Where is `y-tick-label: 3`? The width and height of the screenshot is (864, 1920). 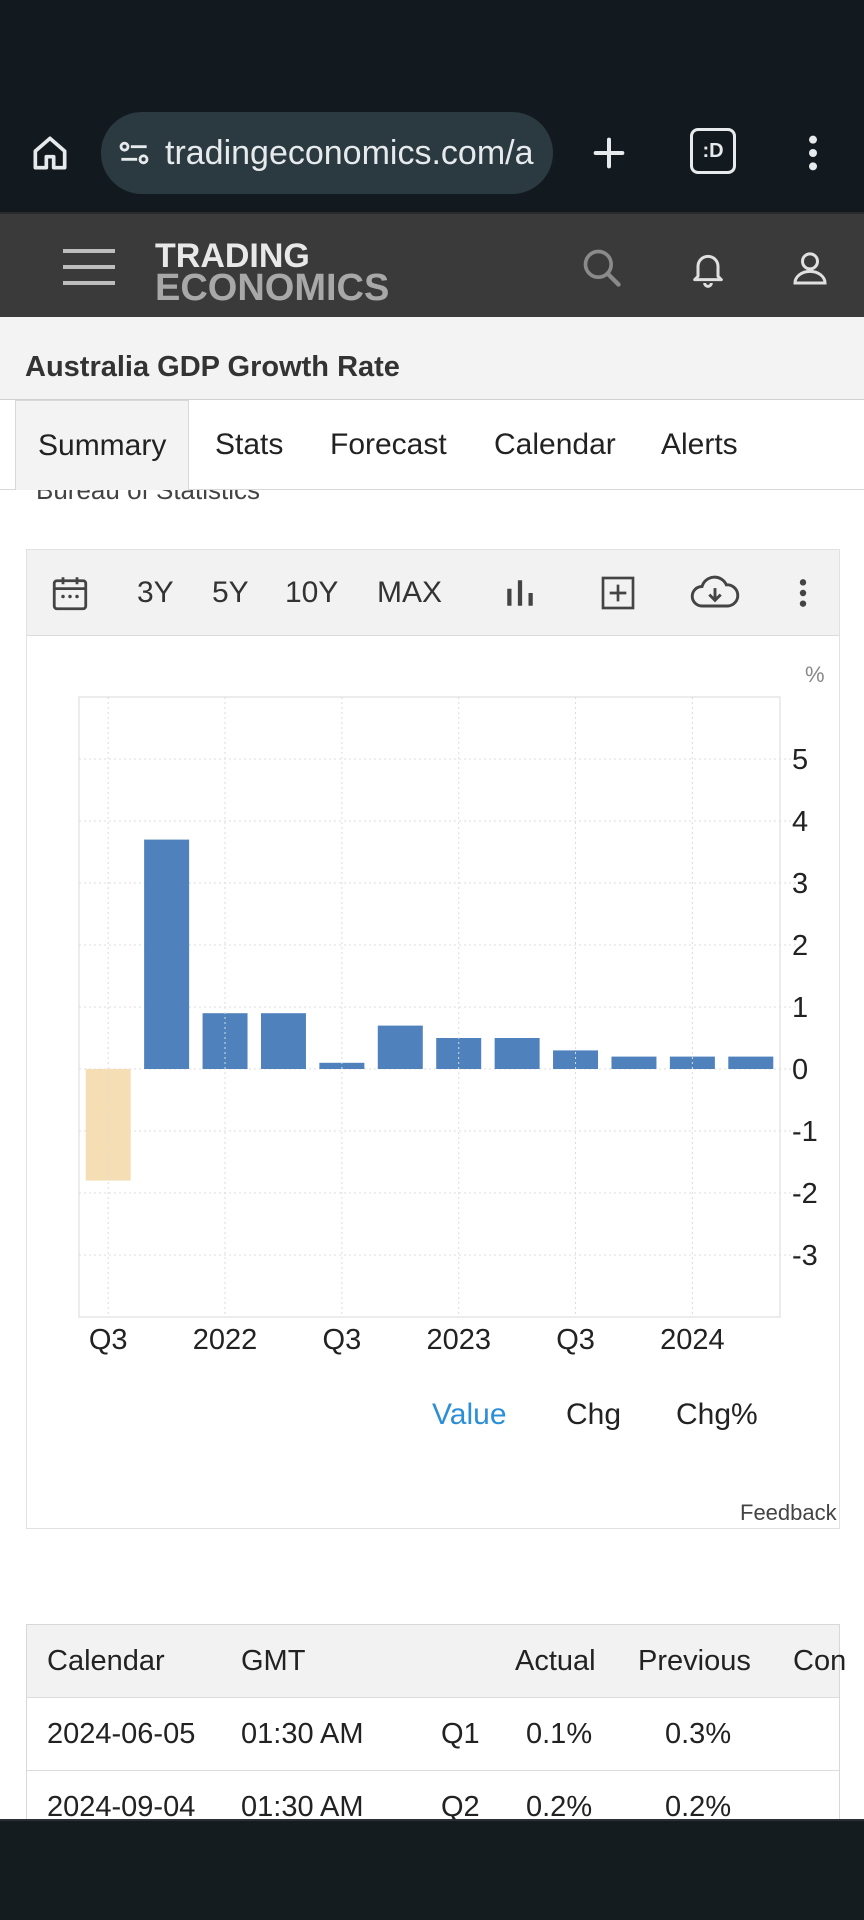
y-tick-label: 3 is located at coordinates (800, 884).